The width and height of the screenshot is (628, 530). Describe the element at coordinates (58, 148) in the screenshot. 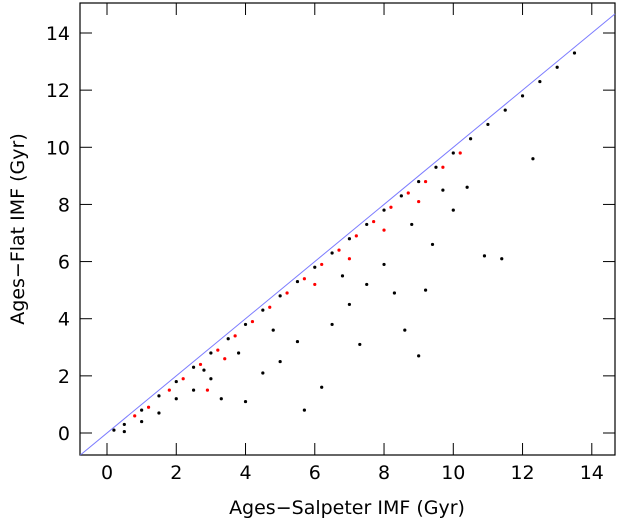

I see `y-tick-label: 10` at that location.